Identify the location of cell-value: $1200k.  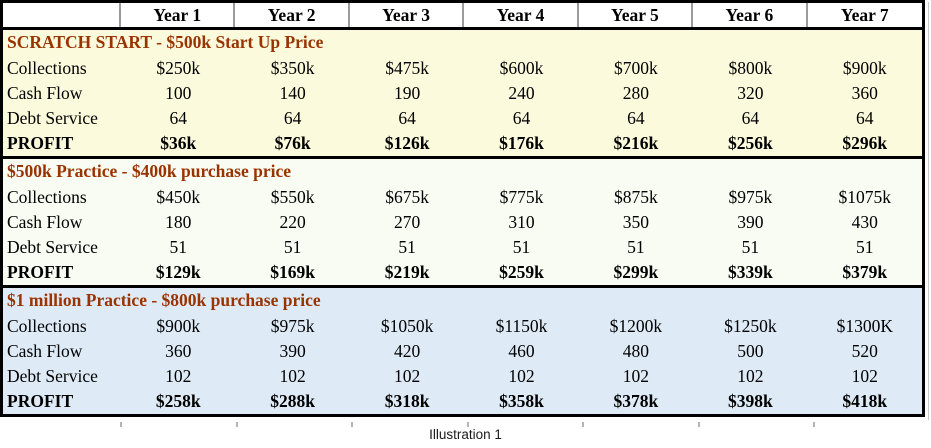
(636, 326).